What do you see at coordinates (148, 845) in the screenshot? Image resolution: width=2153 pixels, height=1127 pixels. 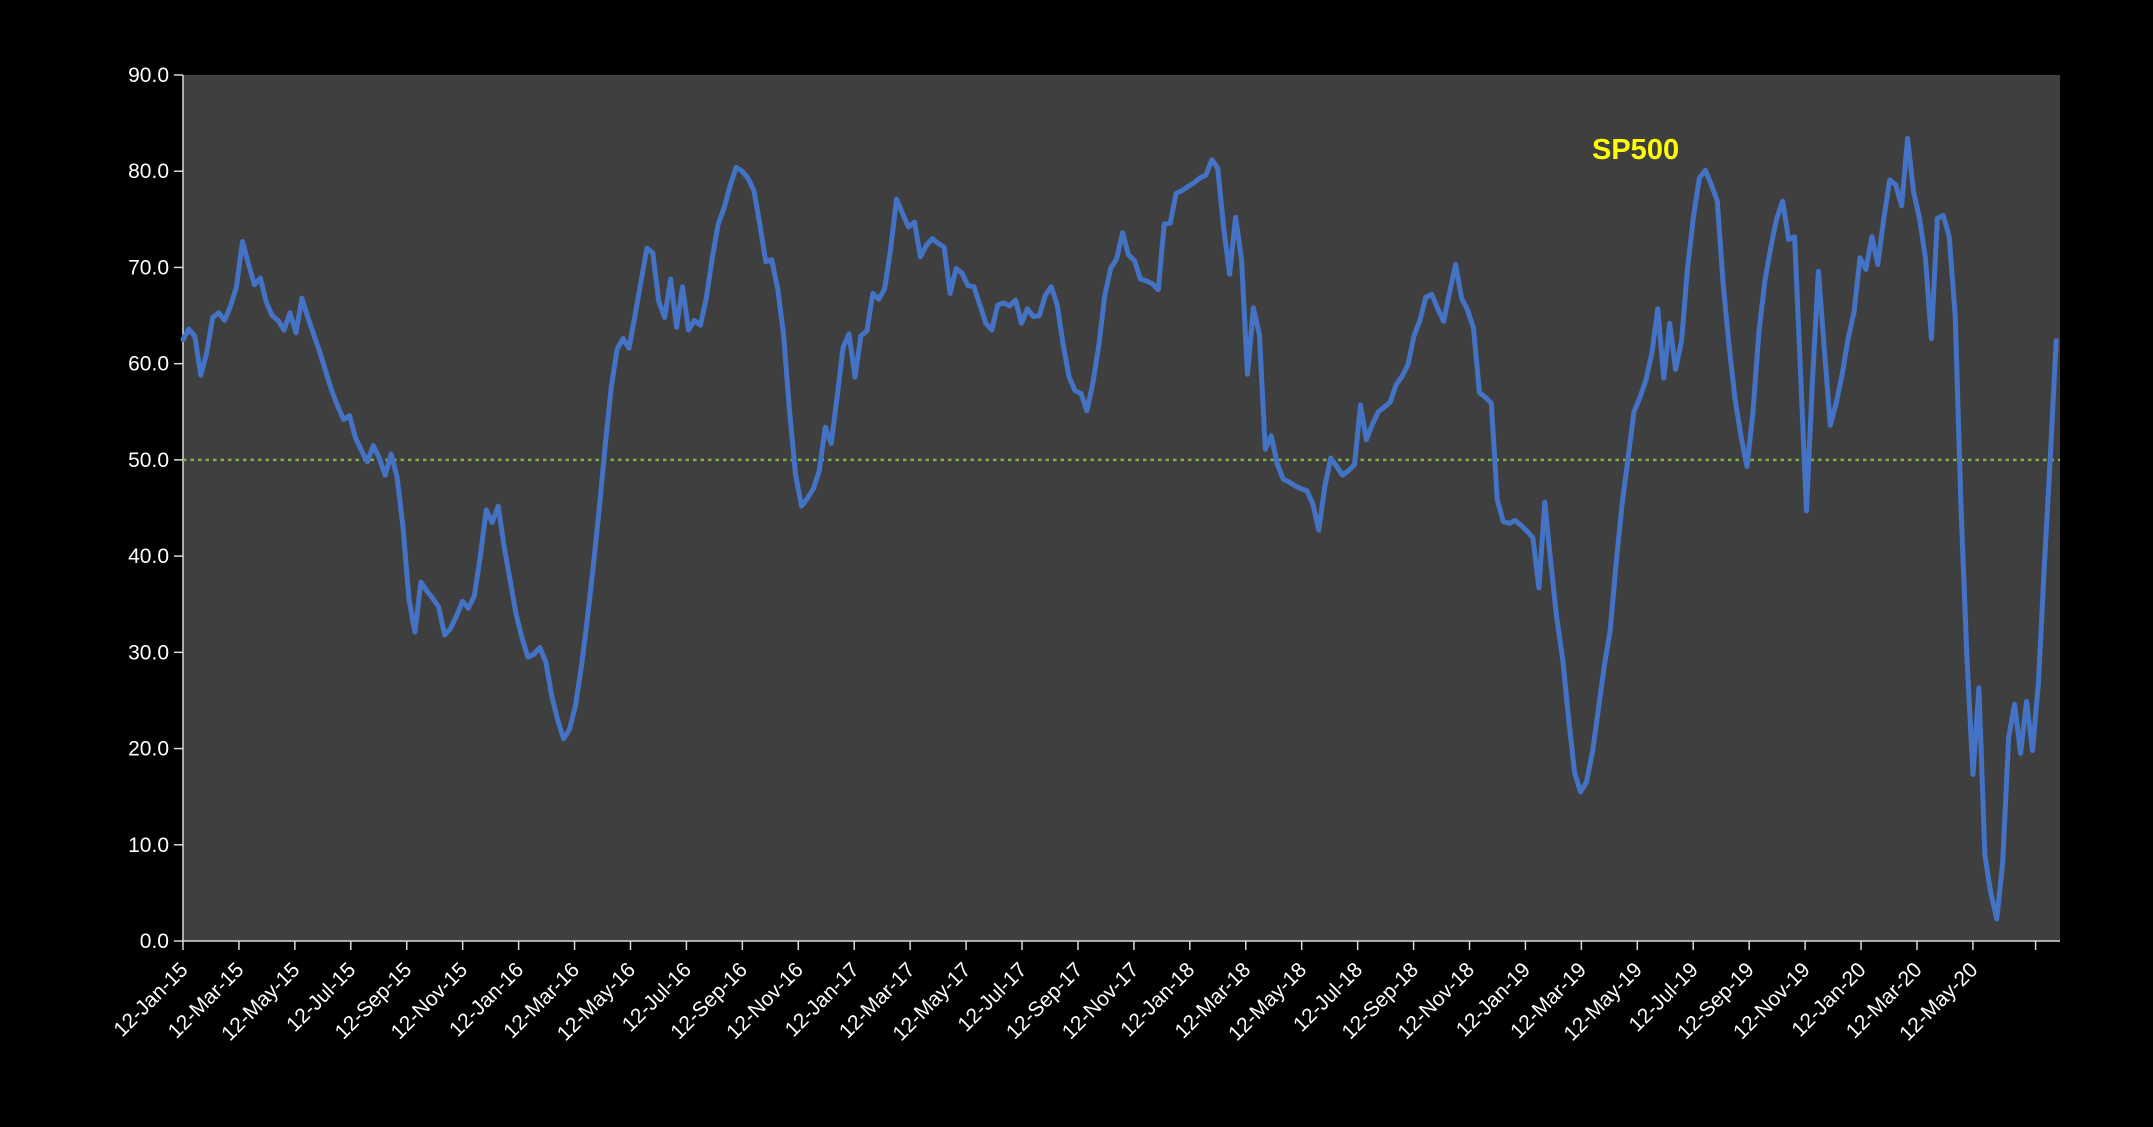 I see `y-tick-label: 10.0` at bounding box center [148, 845].